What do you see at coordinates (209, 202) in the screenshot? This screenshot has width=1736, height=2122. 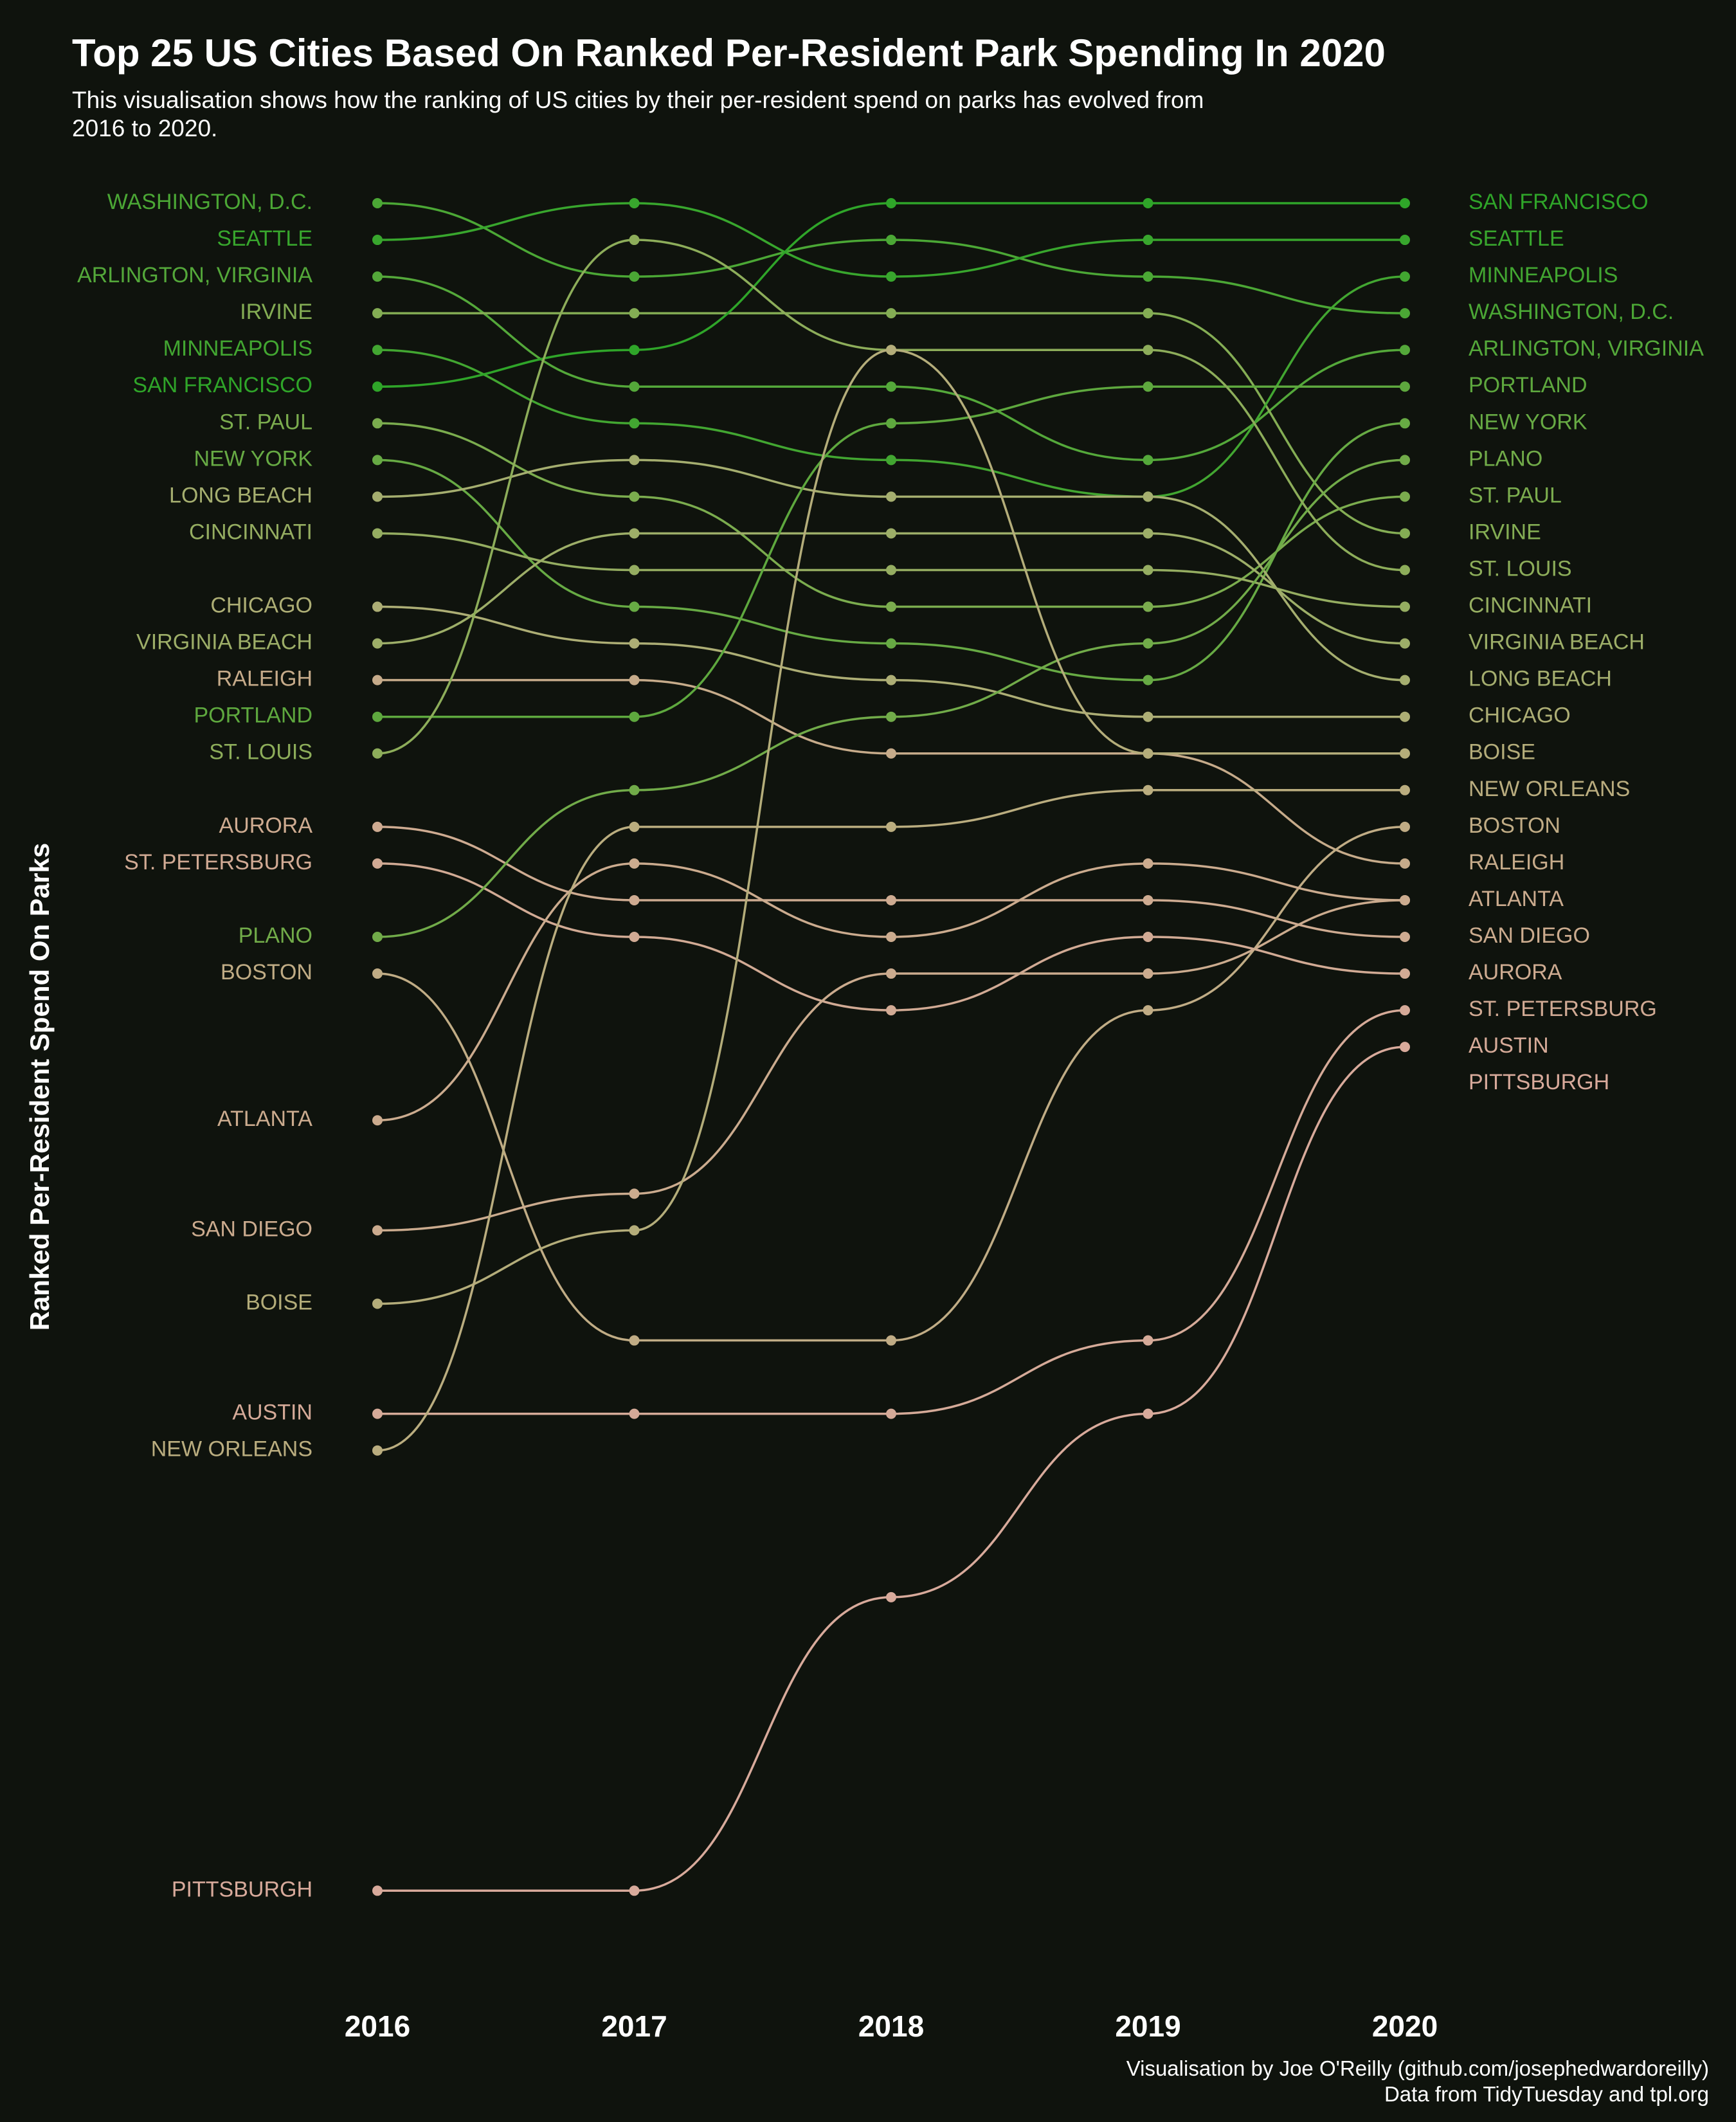 I see `left-label-washington-d-c: WASHINGTON, D.C.` at bounding box center [209, 202].